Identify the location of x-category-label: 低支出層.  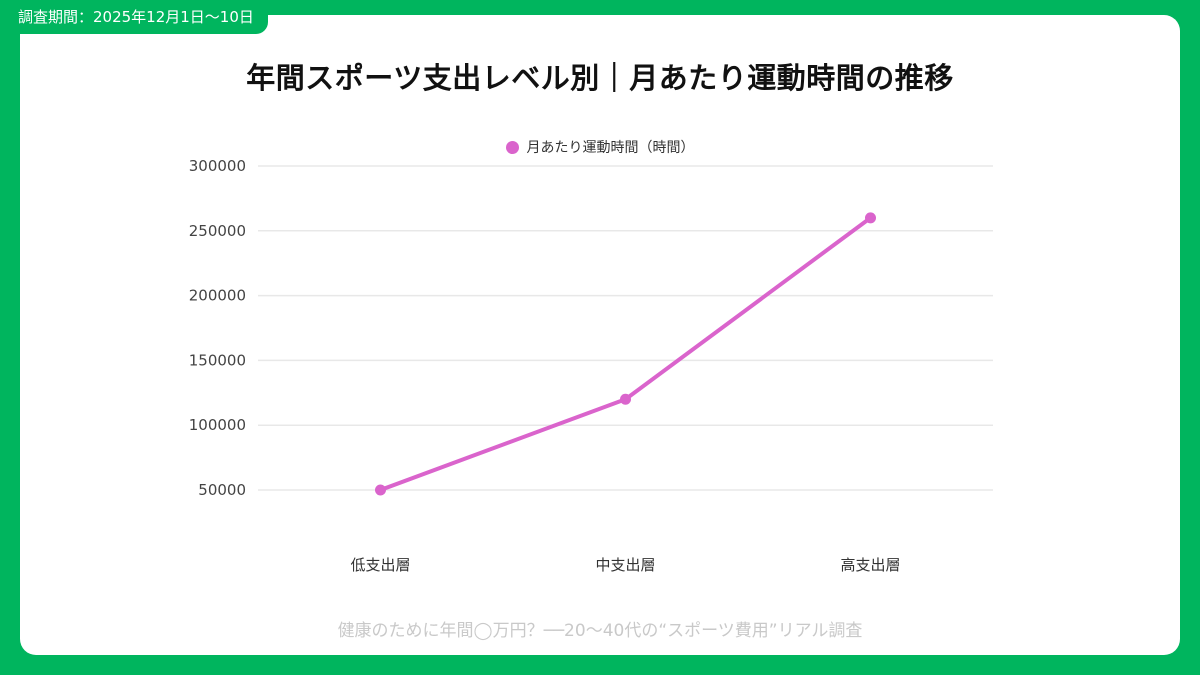
(380, 565).